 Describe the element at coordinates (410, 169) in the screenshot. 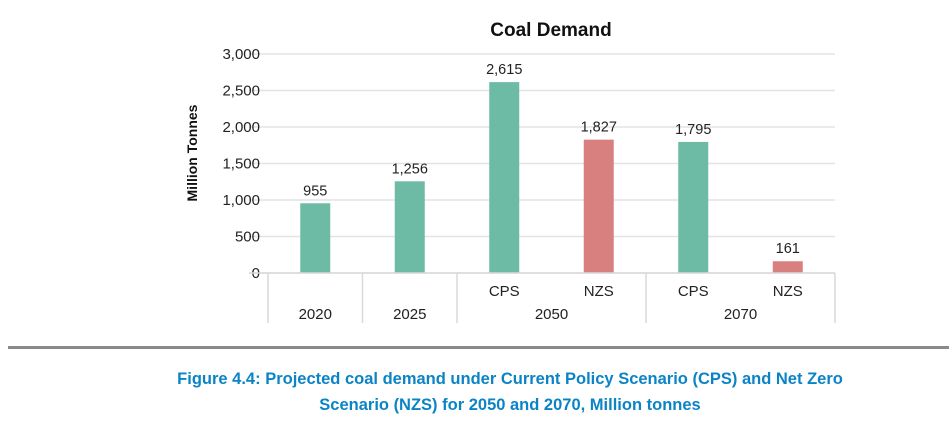

I see `data-label: 1,256` at that location.